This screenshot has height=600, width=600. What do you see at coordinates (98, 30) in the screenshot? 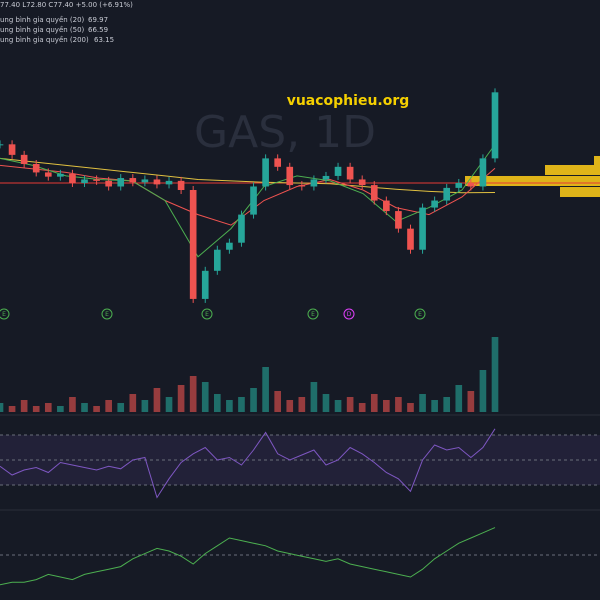
I see `legend-value: 66.59` at bounding box center [98, 30].